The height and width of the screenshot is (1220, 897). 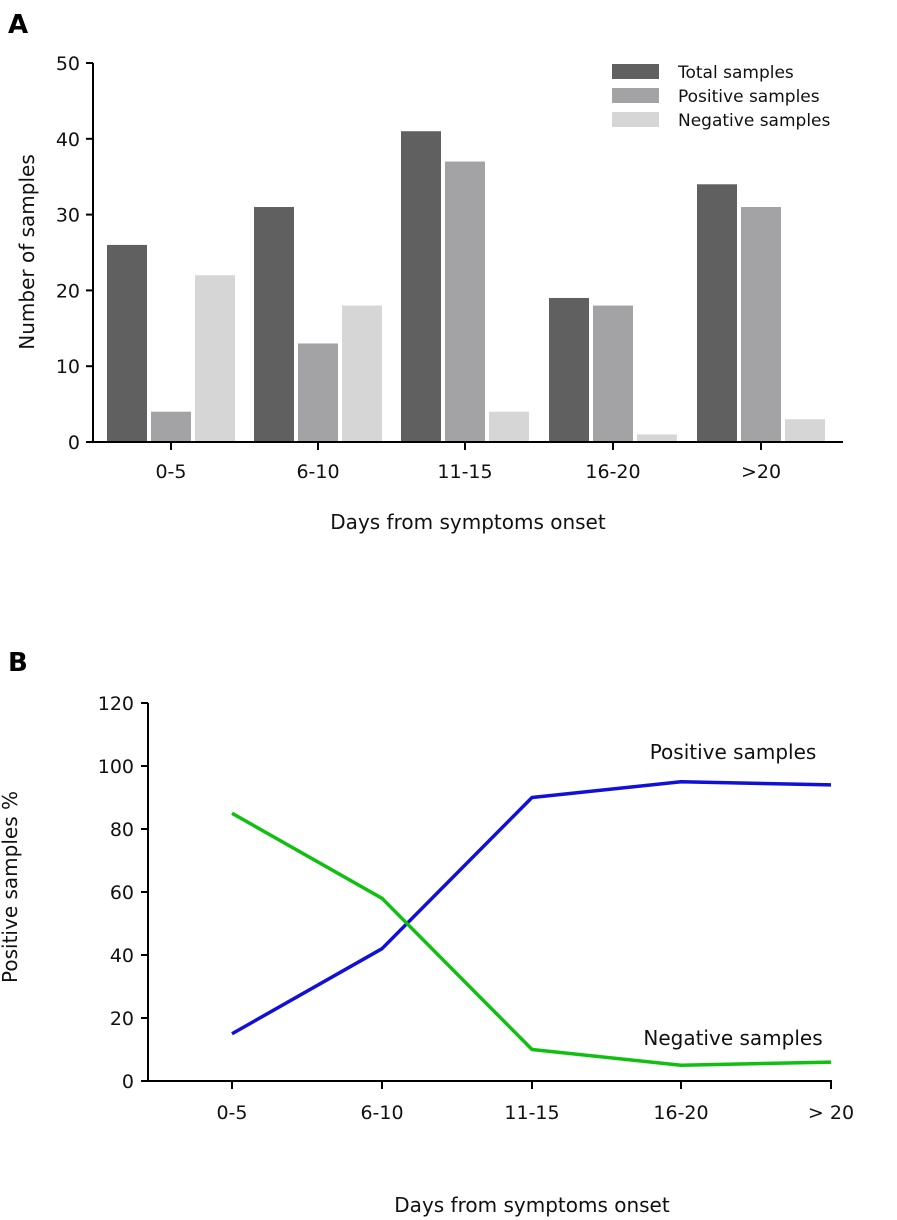 I want to click on line-negative-samples, so click(x=531, y=939).